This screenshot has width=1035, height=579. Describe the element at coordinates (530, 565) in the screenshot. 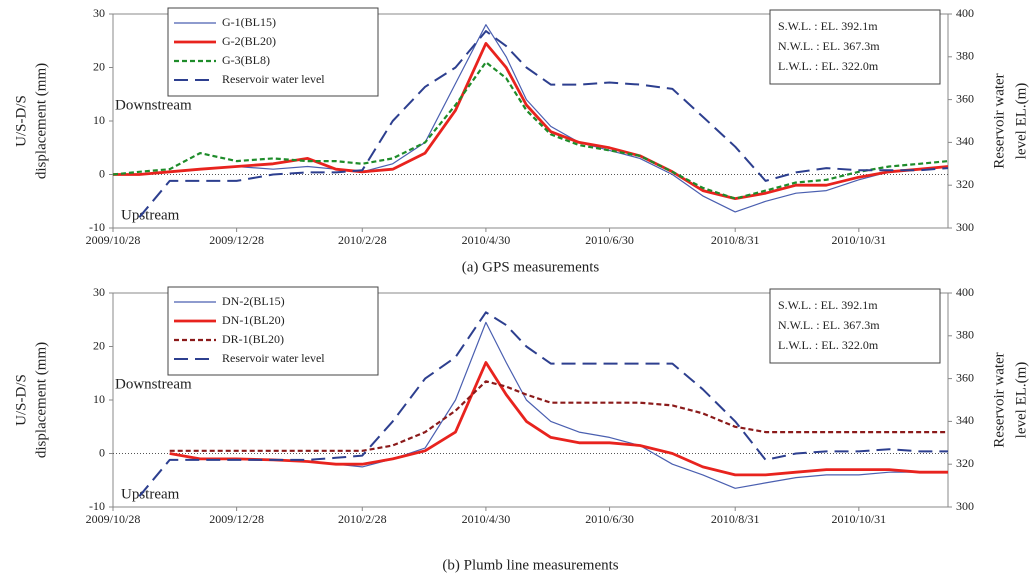

I see `caption: (b) Plumb line measurements` at that location.